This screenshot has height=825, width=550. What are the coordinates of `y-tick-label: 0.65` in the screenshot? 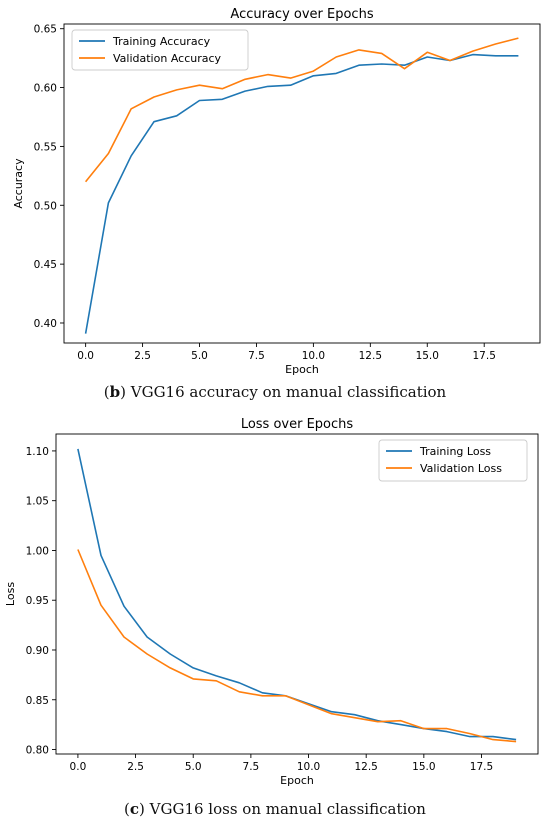 It's located at (45, 30).